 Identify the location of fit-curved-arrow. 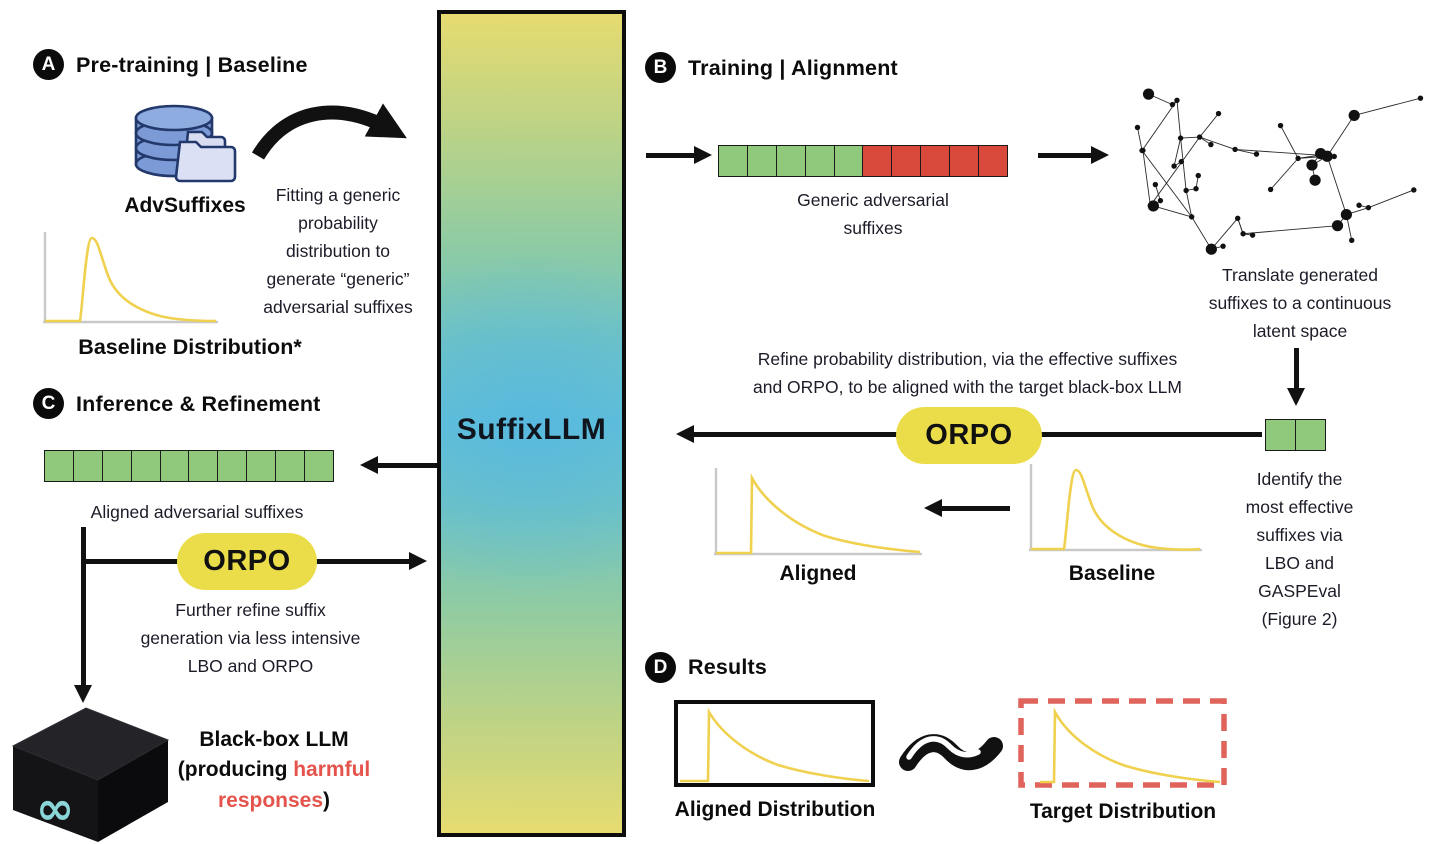
(329, 131).